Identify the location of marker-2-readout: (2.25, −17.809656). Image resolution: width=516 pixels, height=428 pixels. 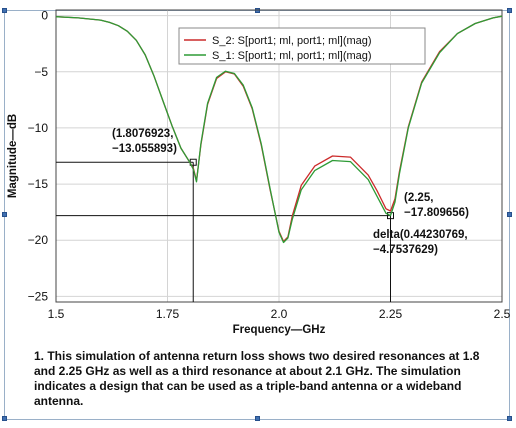
(436, 205).